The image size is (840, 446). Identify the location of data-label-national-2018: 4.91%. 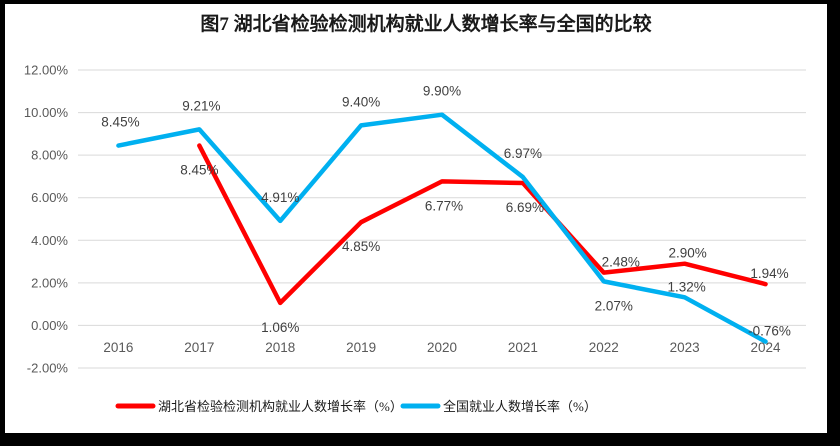
(280, 197).